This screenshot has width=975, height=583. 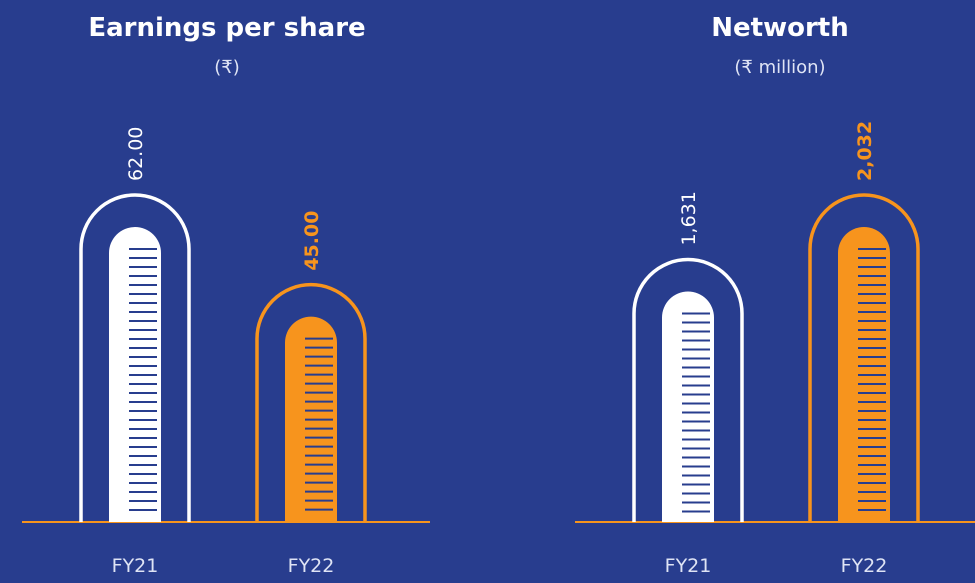 I want to click on value-label: 62.00, so click(x=136, y=154).